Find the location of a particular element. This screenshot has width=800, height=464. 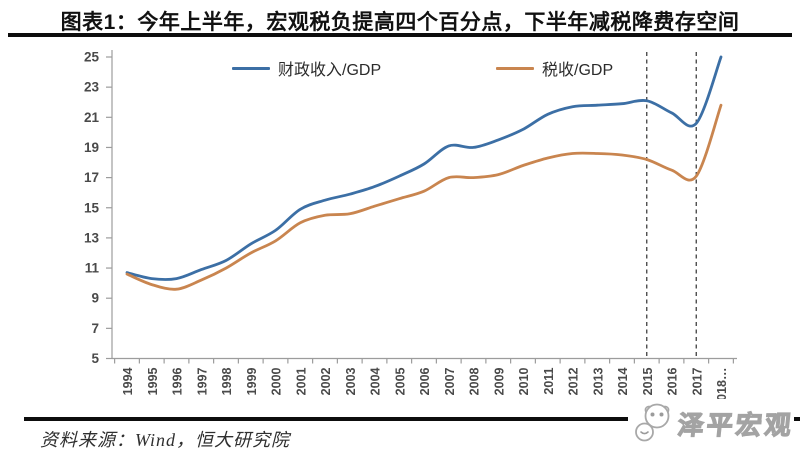

x-tick-label: 2004 is located at coordinates (376, 381).